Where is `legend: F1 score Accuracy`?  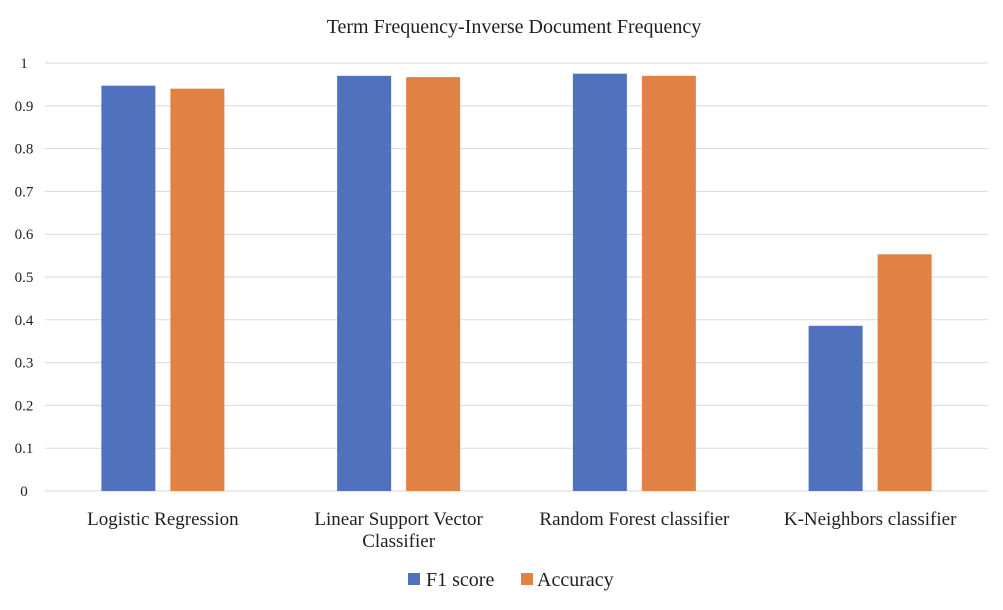 legend: F1 score Accuracy is located at coordinates (511, 580).